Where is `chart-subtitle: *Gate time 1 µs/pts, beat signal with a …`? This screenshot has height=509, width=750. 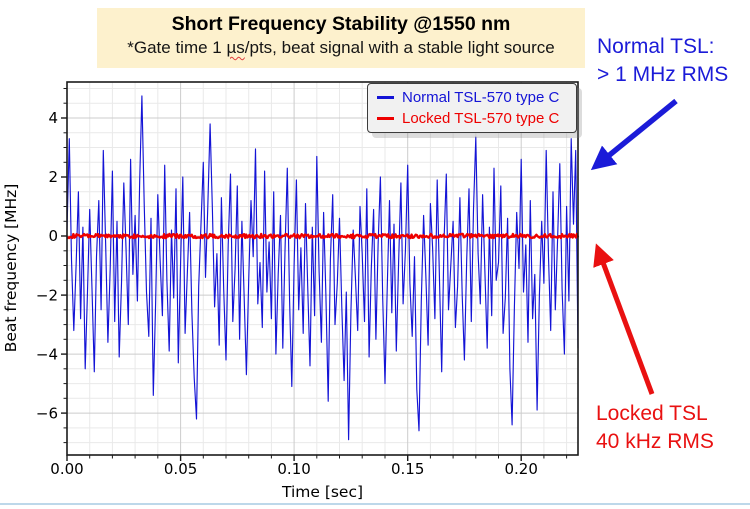 chart-subtitle: *Gate time 1 µs/pts, beat signal with a … is located at coordinates (341, 48).